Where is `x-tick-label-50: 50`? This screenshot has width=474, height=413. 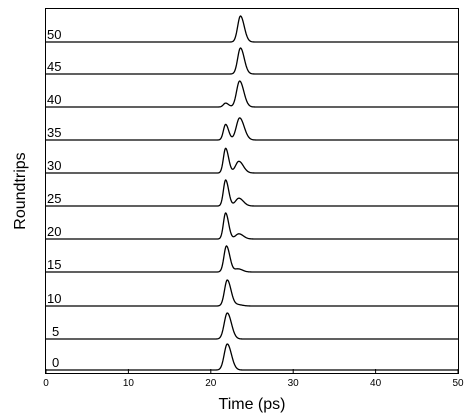
x-tick-label-50: 50 is located at coordinates (458, 383).